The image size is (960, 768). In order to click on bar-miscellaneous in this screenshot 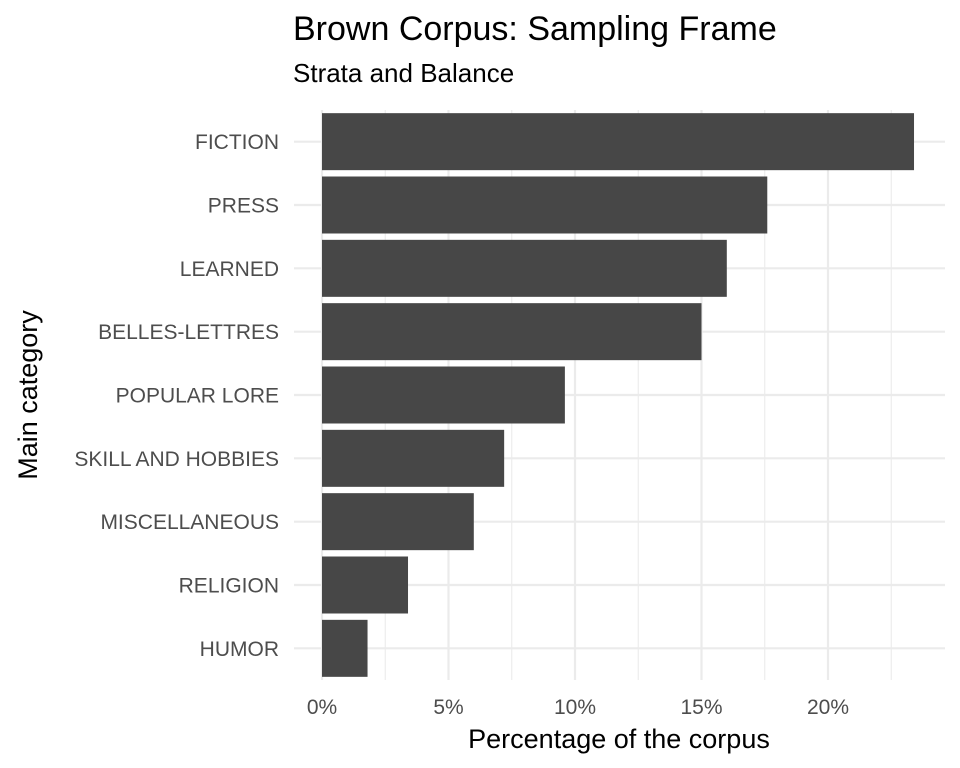, I will do `click(398, 522)`.